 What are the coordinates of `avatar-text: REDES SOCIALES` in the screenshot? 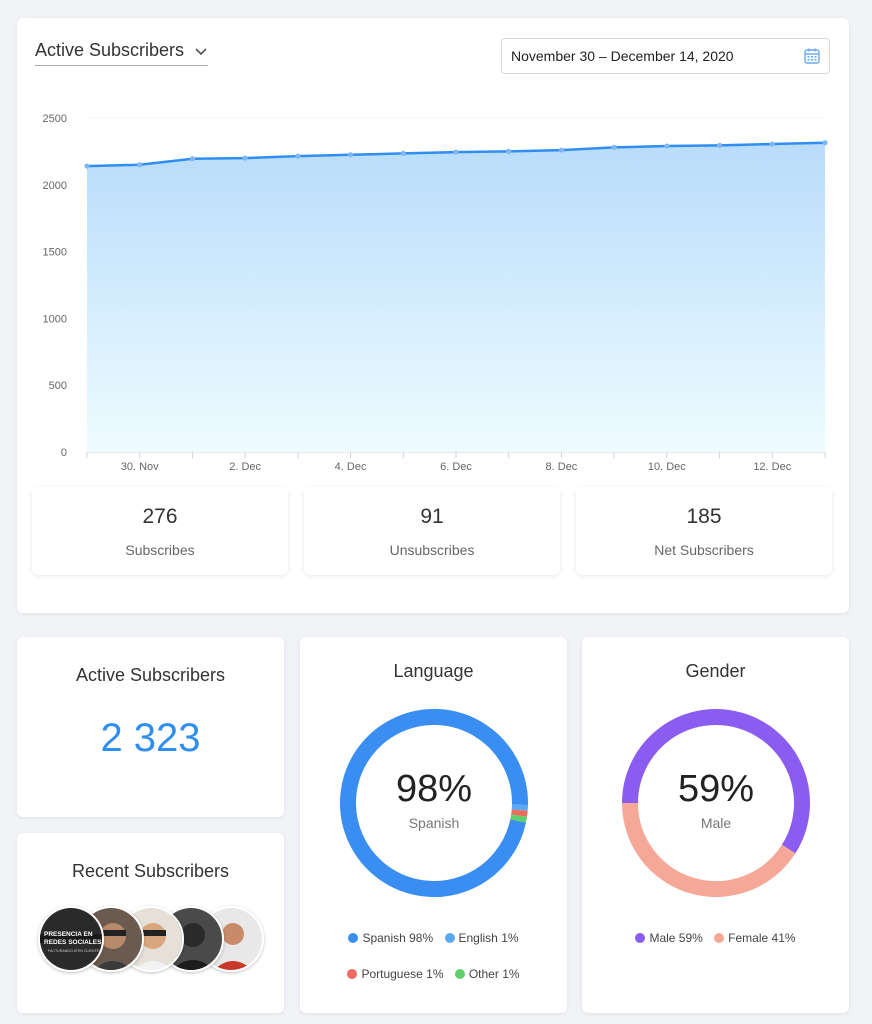 It's located at (73, 942).